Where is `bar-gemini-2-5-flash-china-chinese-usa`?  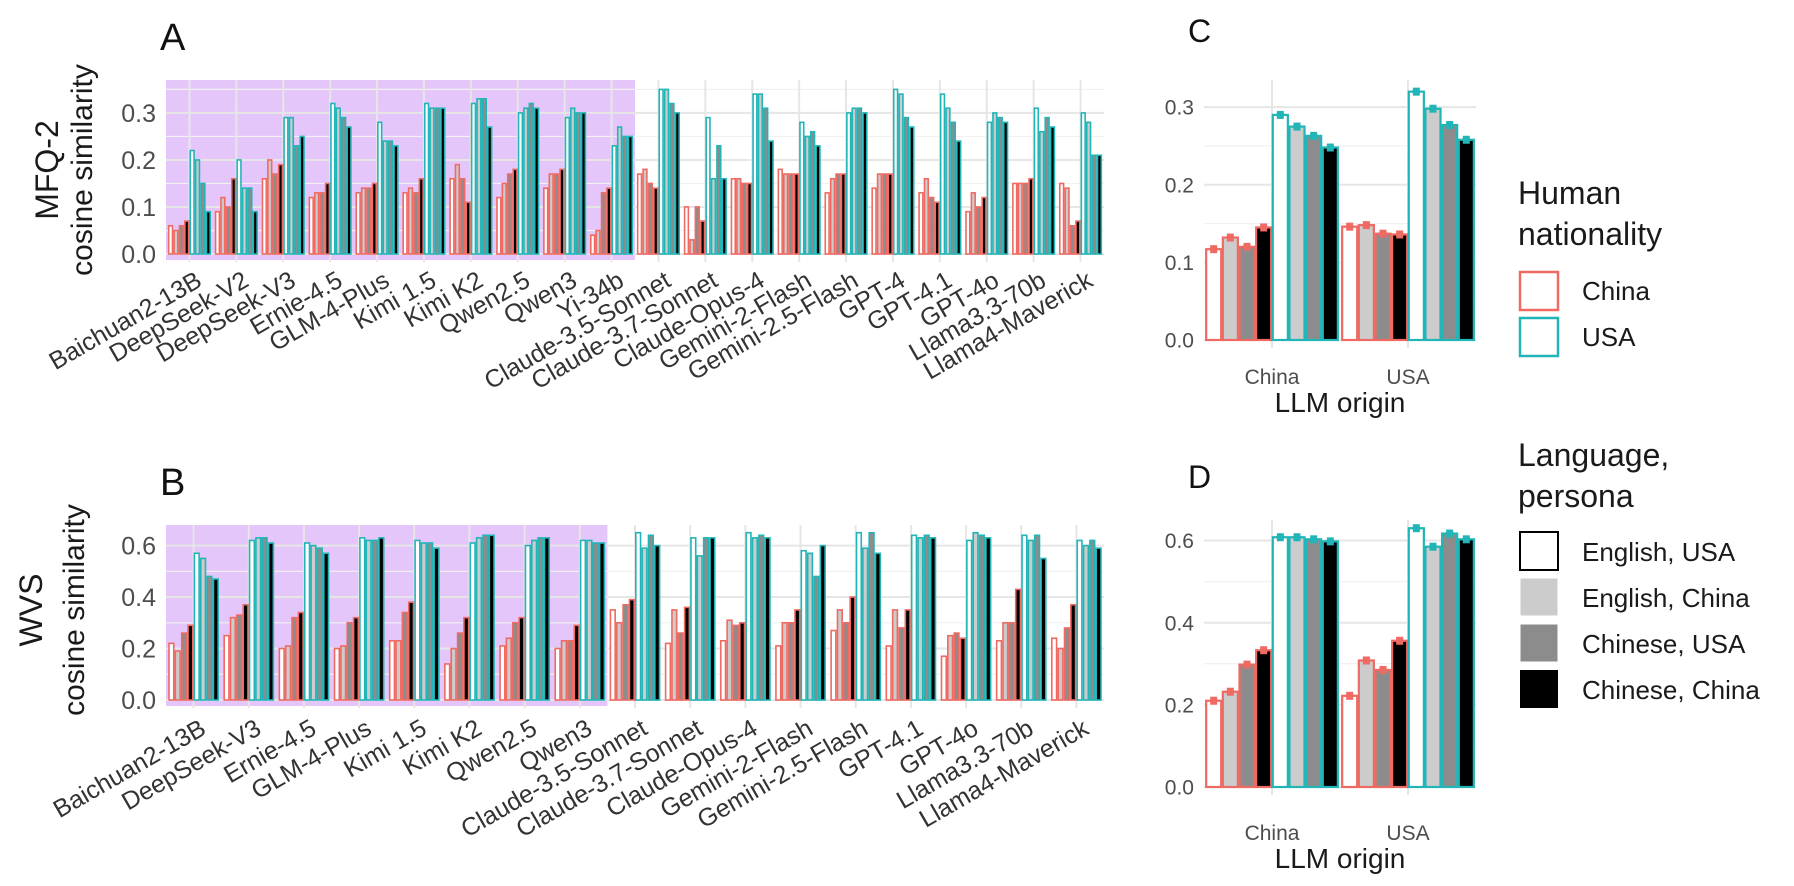 bar-gemini-2-5-flash-china-chinese-usa is located at coordinates (846, 661).